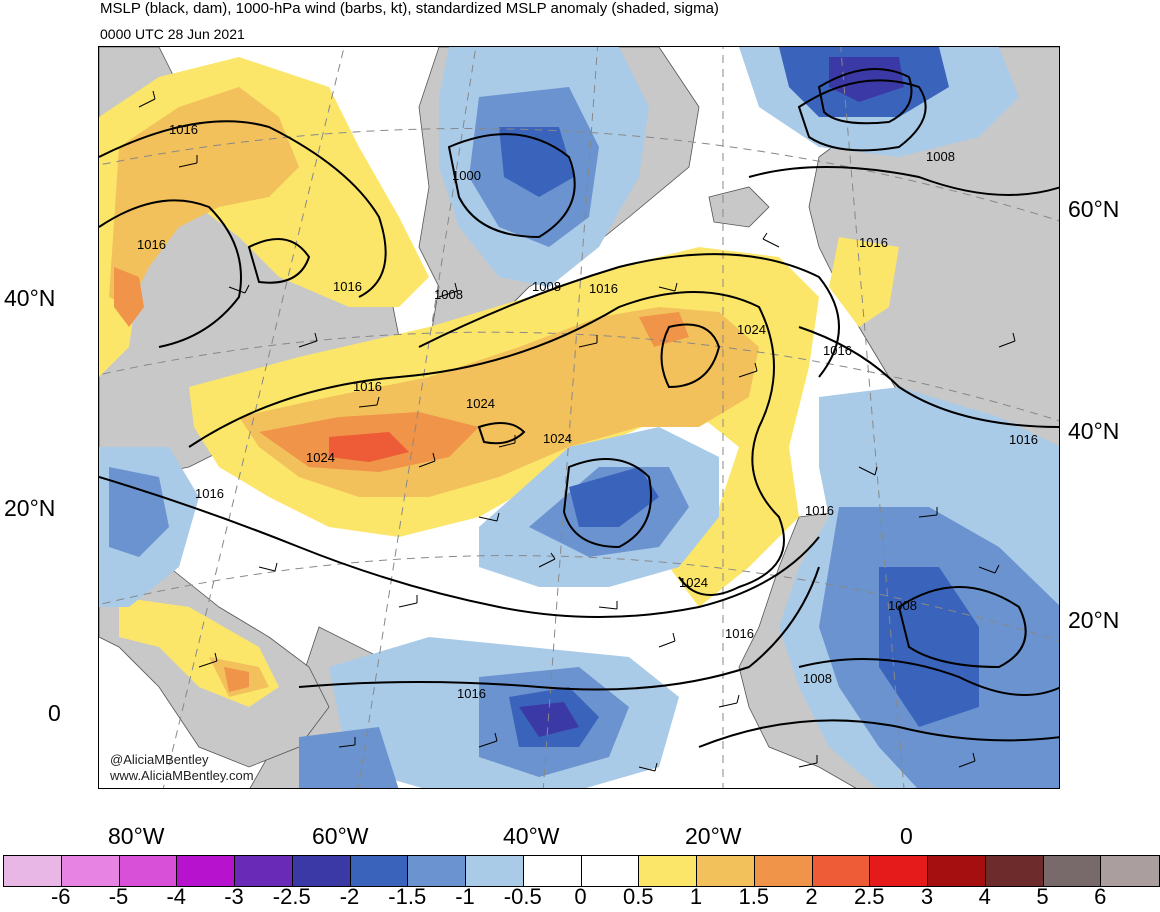  I want to click on map-timestamp: 0000 UTC 28 Jun 2021, so click(172, 34).